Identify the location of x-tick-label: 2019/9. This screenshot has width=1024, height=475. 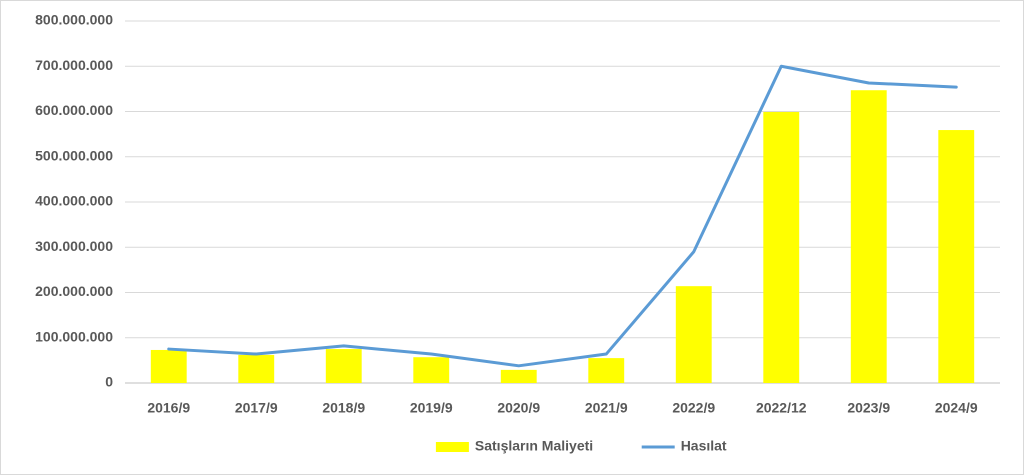
(431, 408).